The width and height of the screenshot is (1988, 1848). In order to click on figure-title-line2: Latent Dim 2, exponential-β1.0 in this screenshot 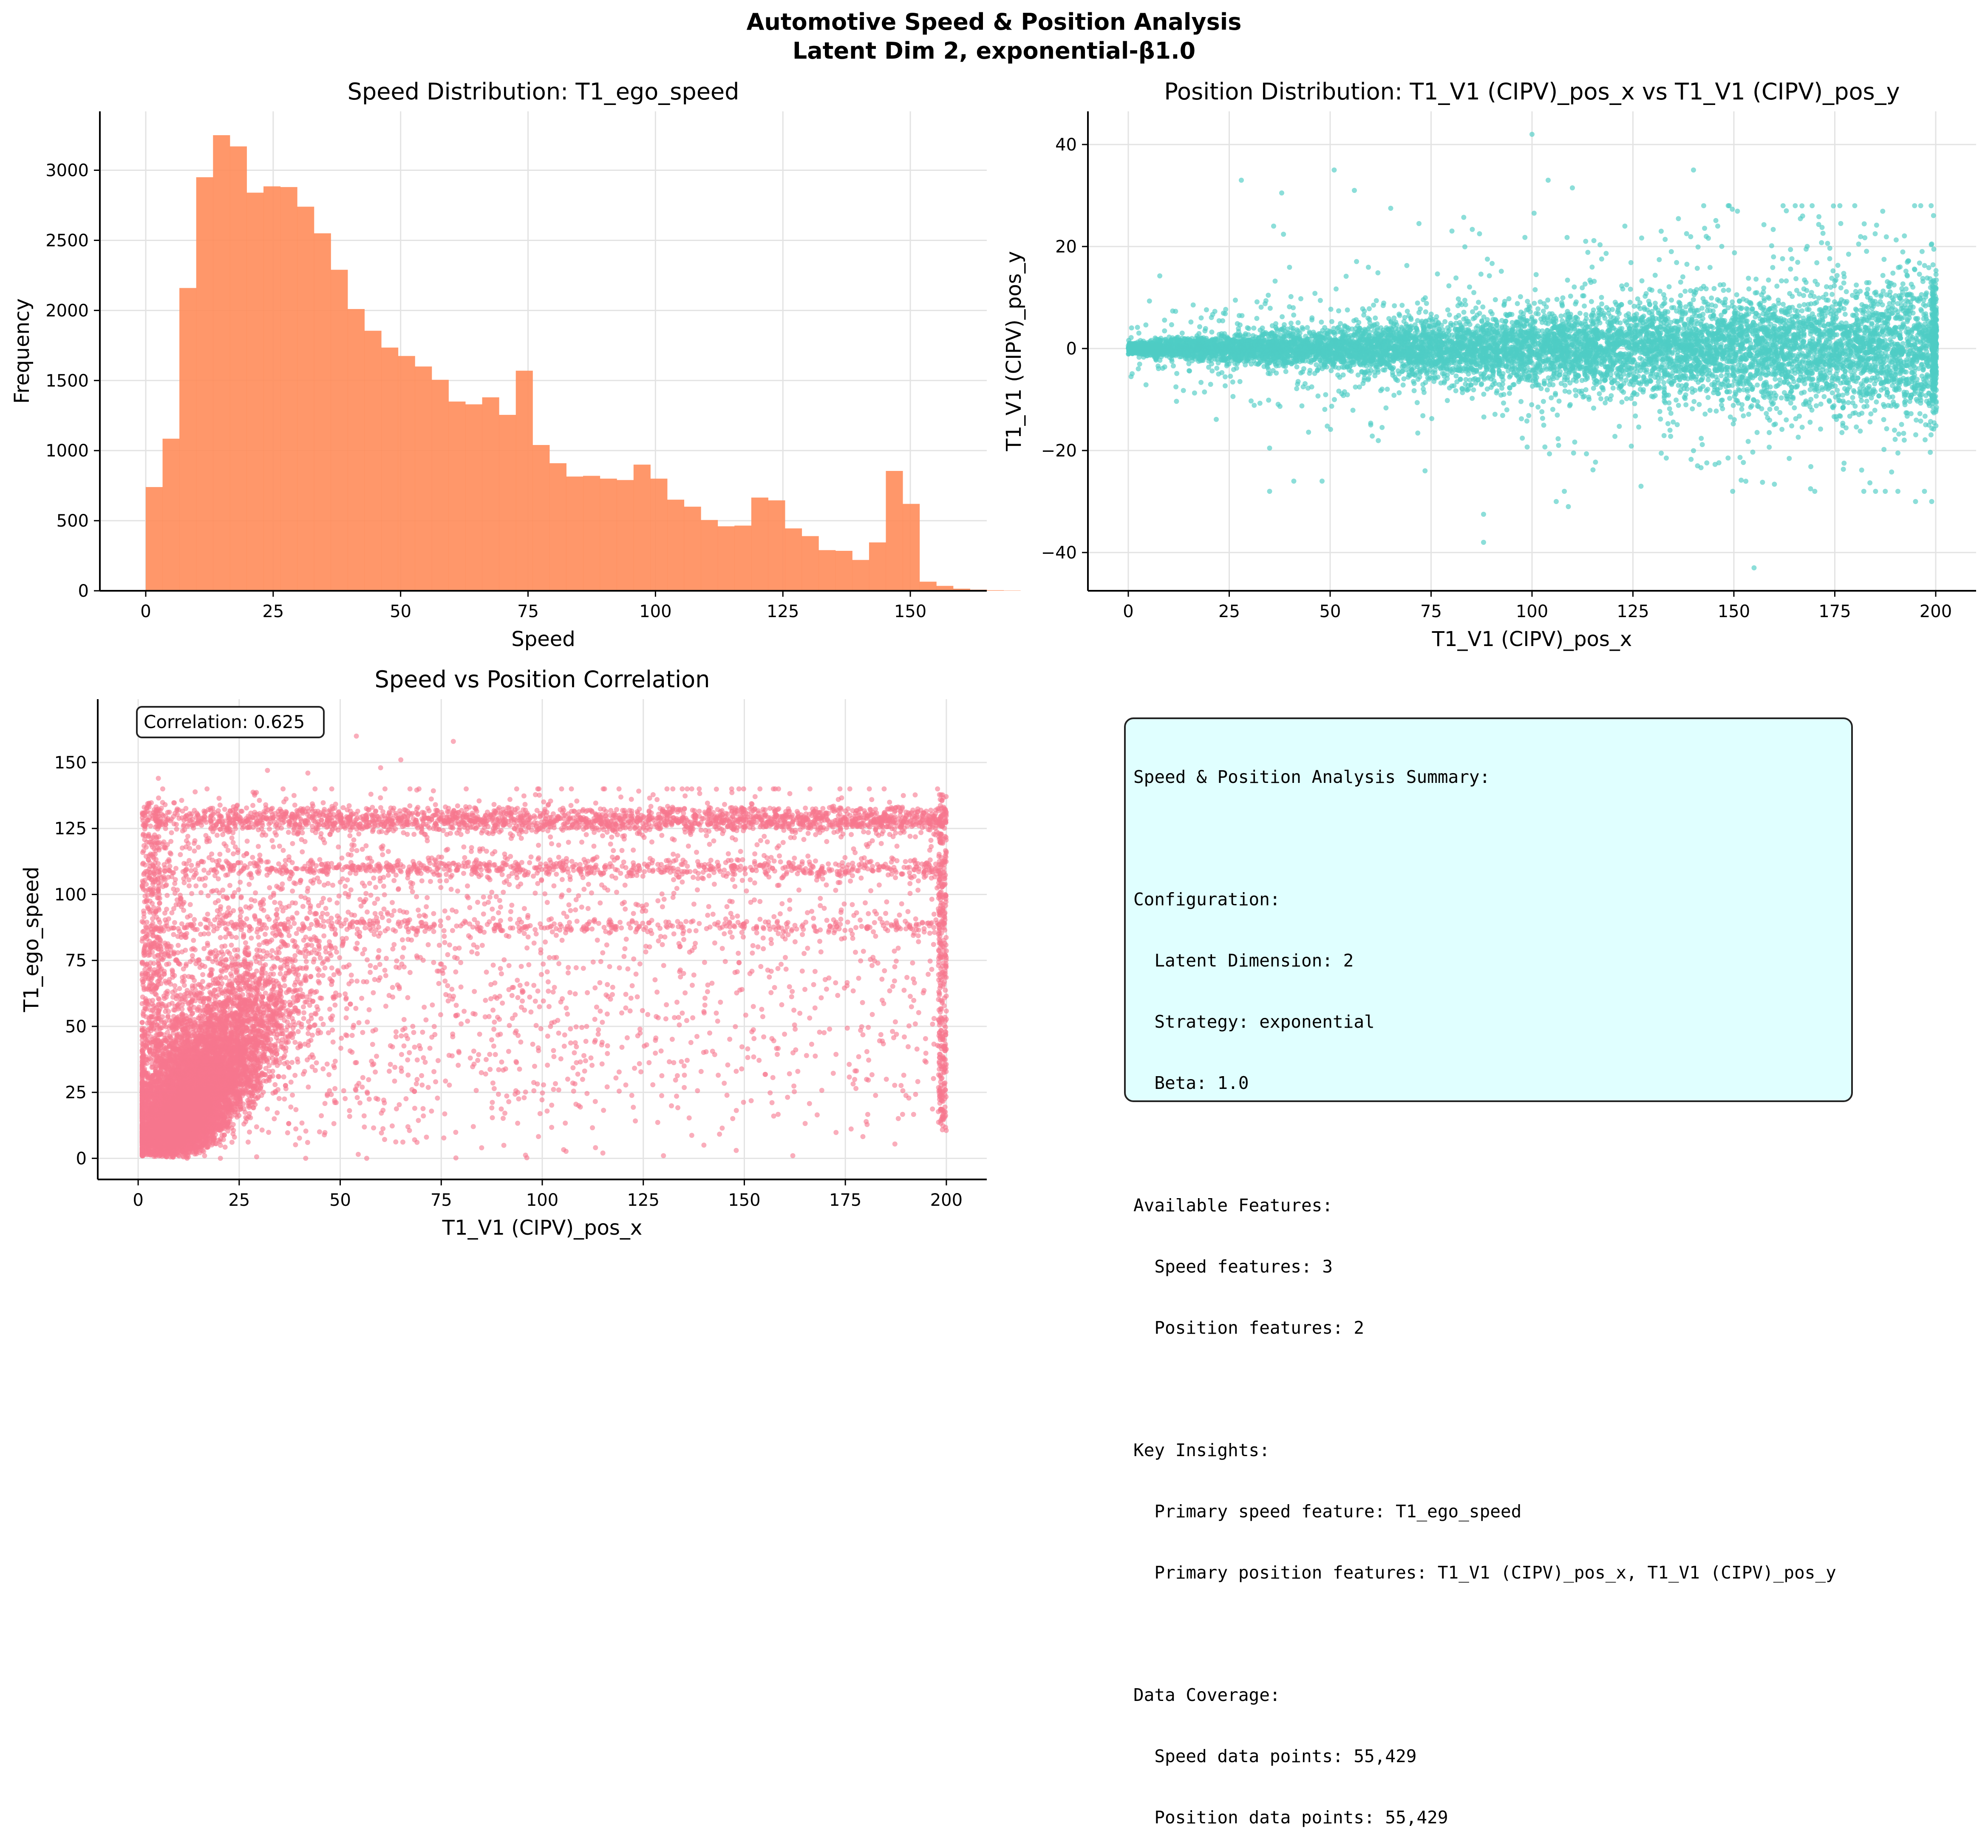, I will do `click(994, 50)`.